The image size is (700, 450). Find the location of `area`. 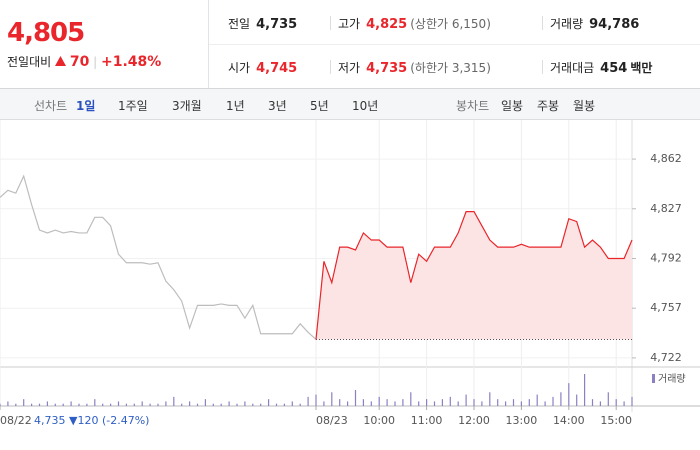

area is located at coordinates (474, 275).